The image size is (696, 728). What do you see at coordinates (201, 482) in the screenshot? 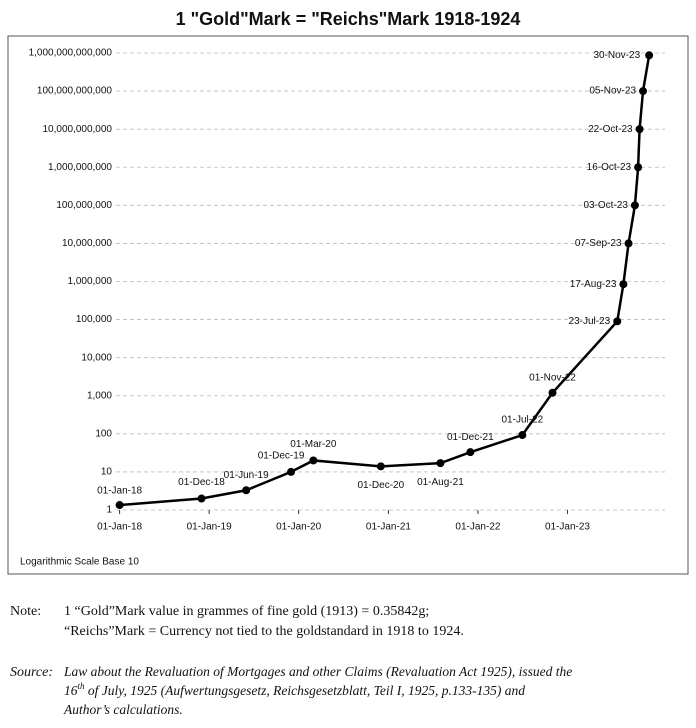
I see `point-label: 01-Dec-18` at bounding box center [201, 482].